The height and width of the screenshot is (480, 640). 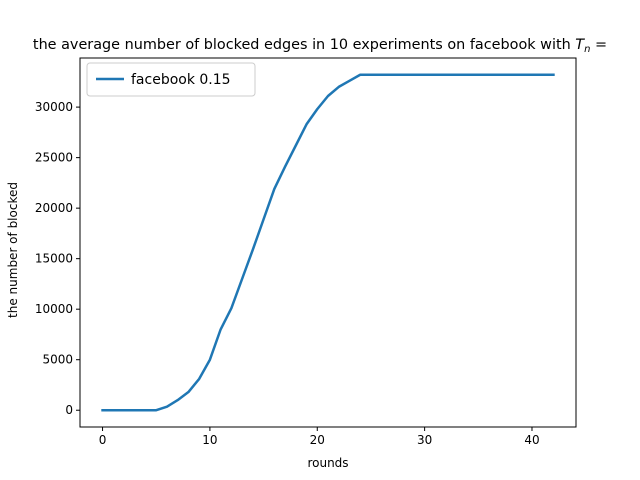 I want to click on x-tick-label: 40, so click(x=531, y=440).